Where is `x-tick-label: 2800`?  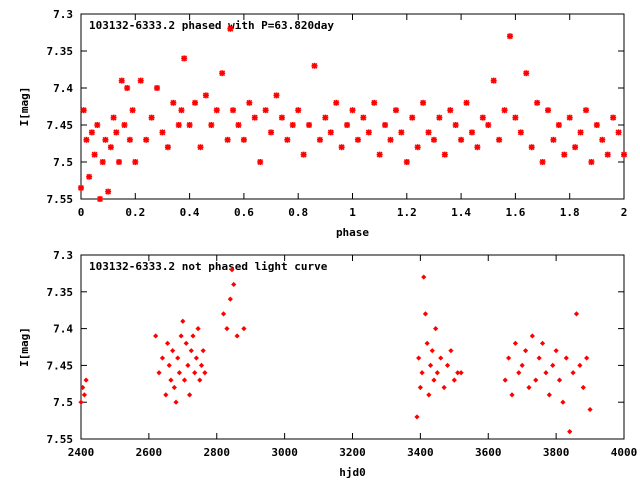
x-tick-label: 2800 is located at coordinates (217, 452).